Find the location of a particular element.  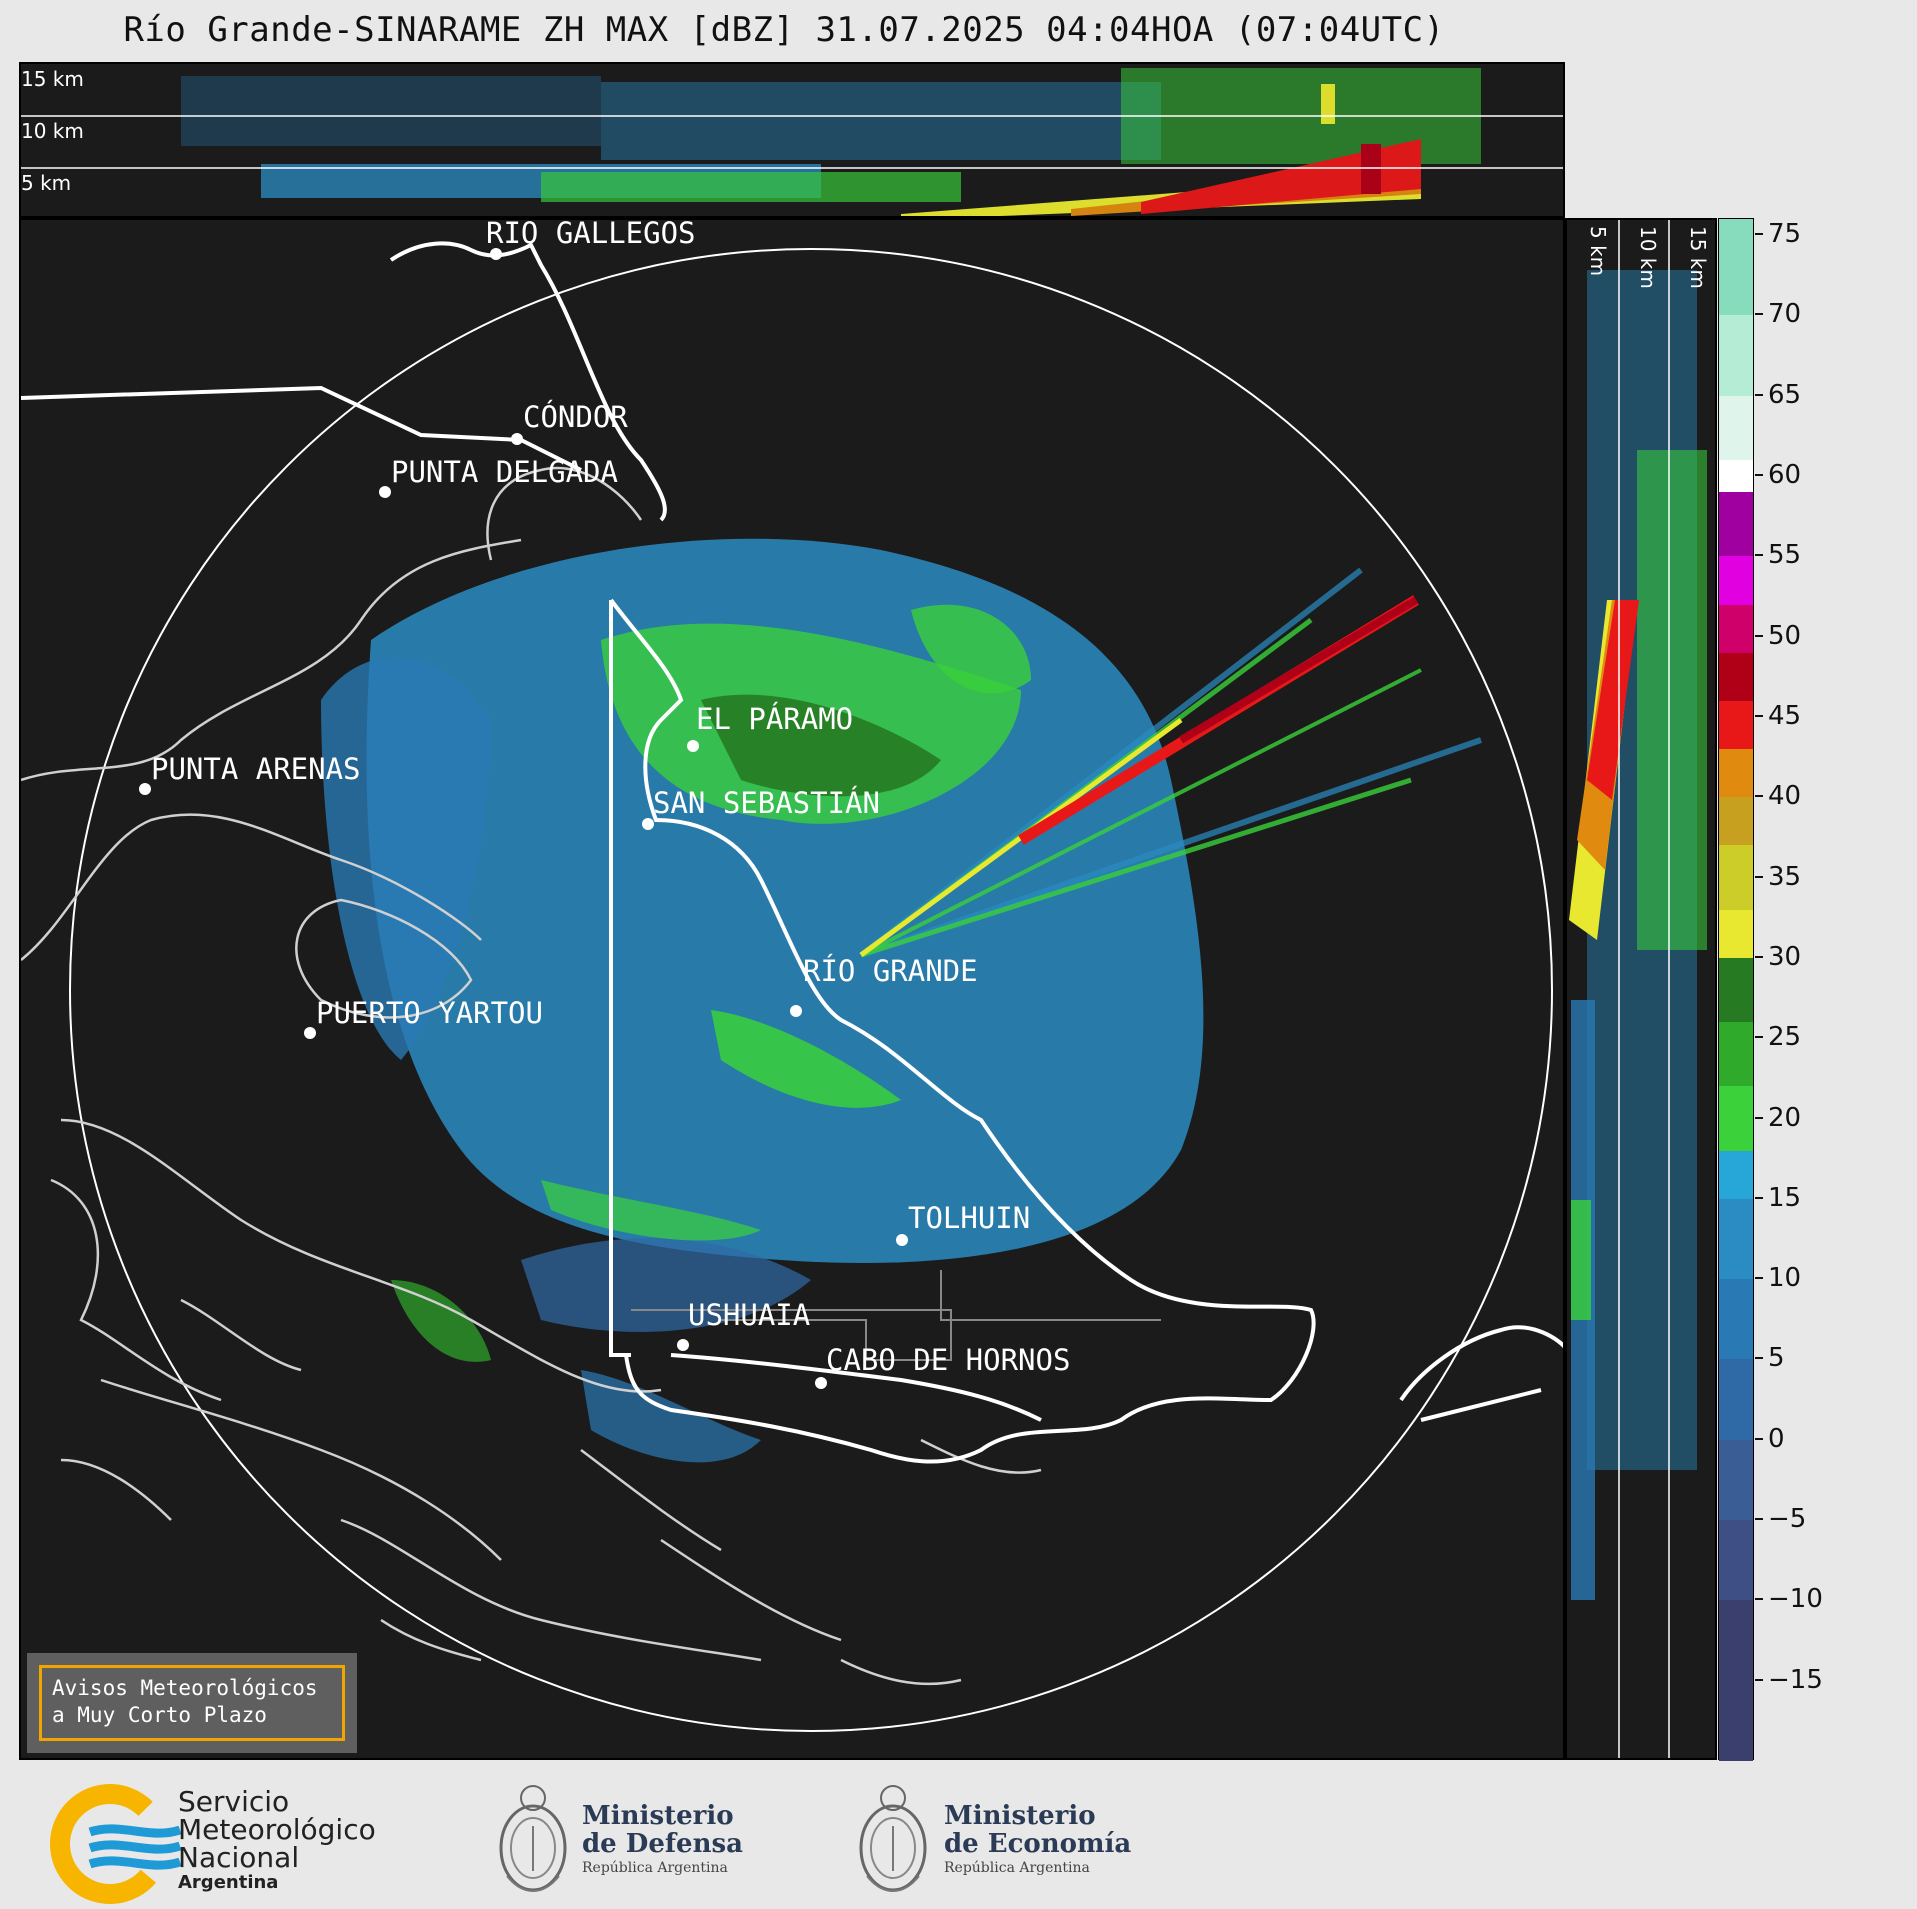

aviso-banner: Avisos Meteorológicos a Muy Corto Plazo is located at coordinates (192, 1703).